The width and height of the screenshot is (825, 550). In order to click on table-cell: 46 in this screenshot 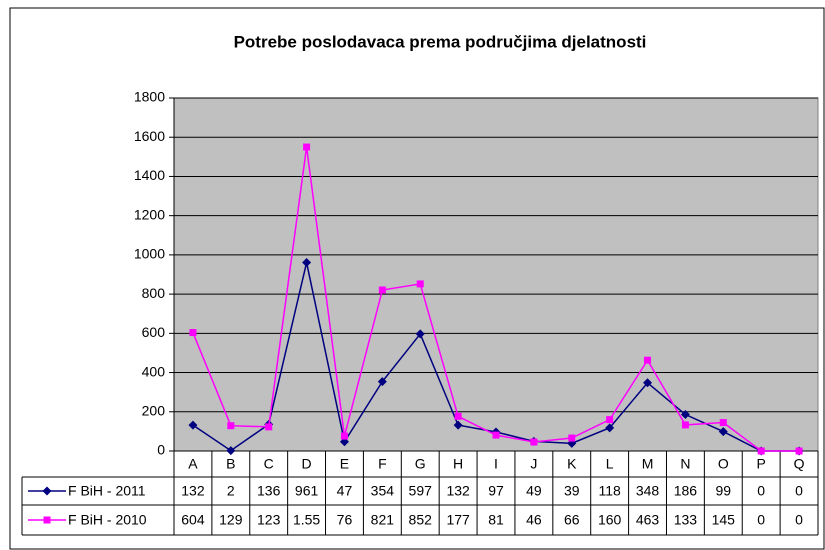, I will do `click(534, 520)`.